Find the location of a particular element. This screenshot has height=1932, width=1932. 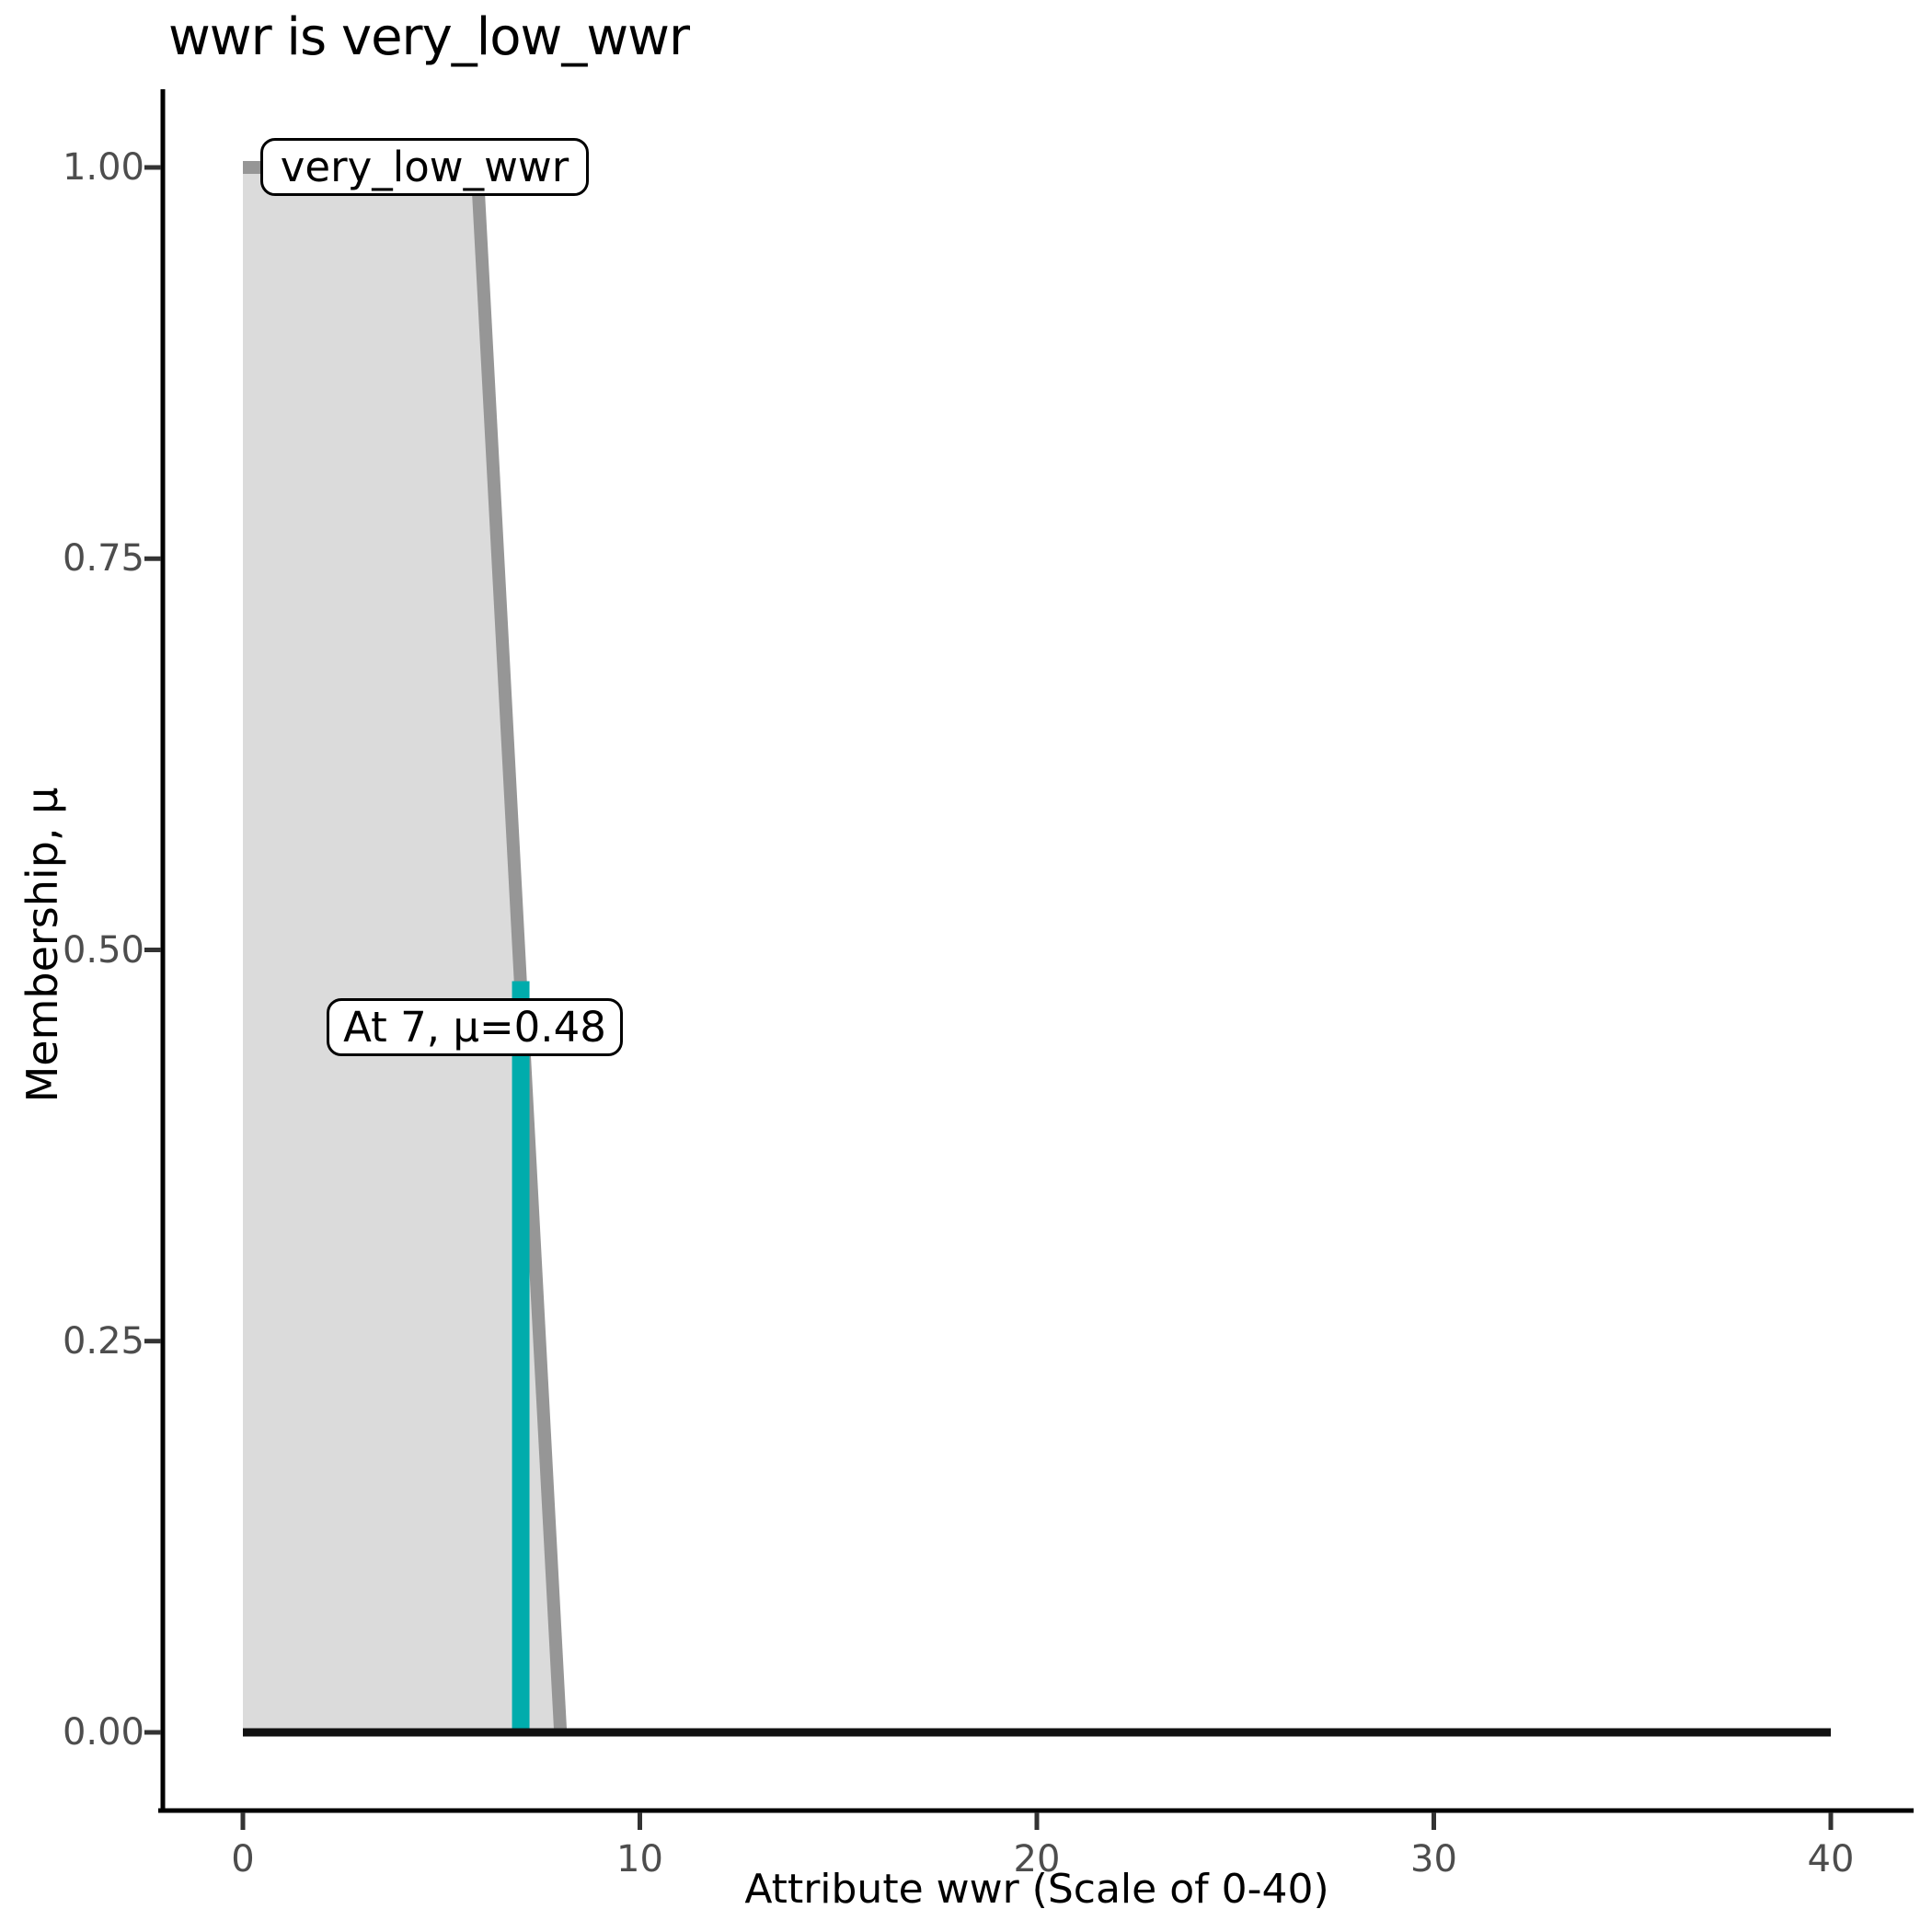

y-tick-label: 0.25 is located at coordinates (103, 1341).